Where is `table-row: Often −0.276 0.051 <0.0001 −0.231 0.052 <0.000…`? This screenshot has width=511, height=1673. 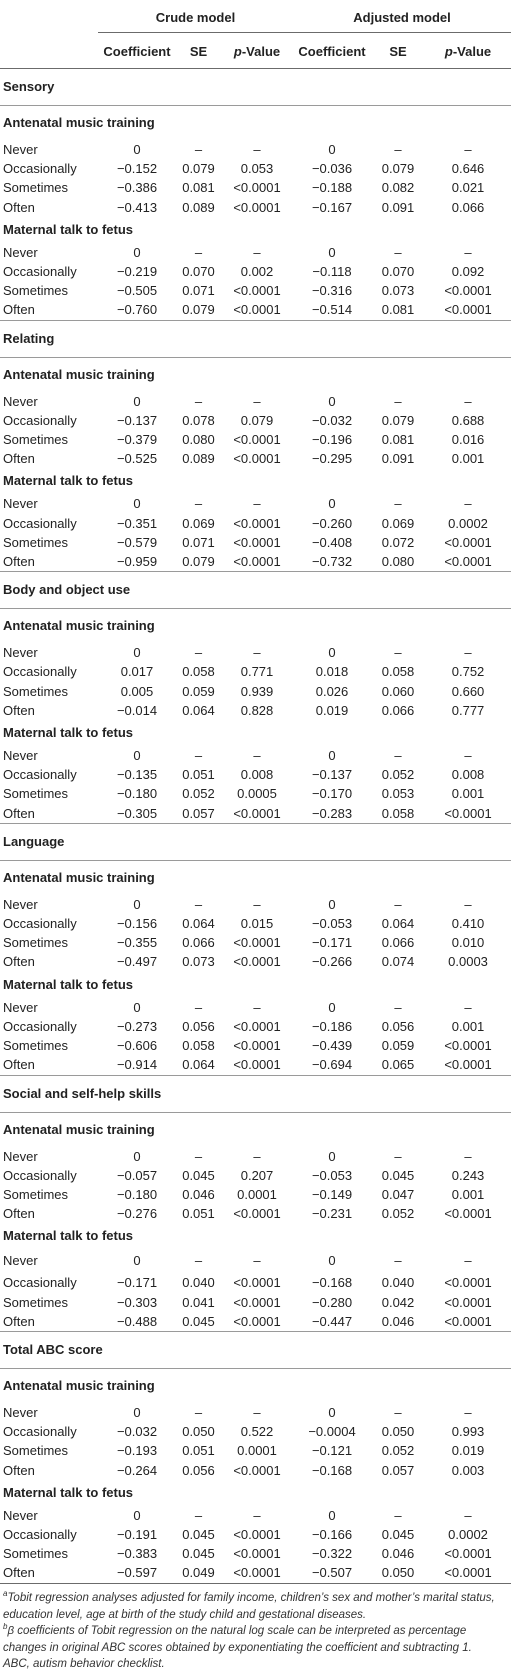
table-row: Often −0.276 0.051 <0.0001 −0.231 0.052 <0.000… is located at coordinates (255, 1213).